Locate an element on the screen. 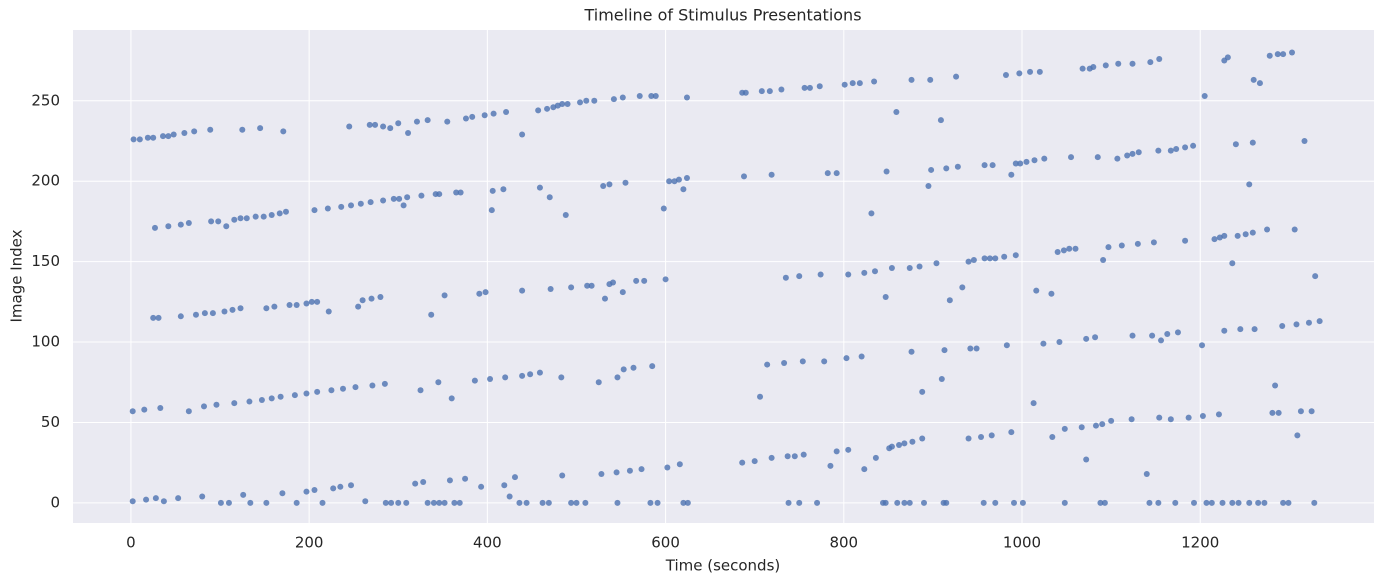  y-tick-label: 0 is located at coordinates (55, 502).